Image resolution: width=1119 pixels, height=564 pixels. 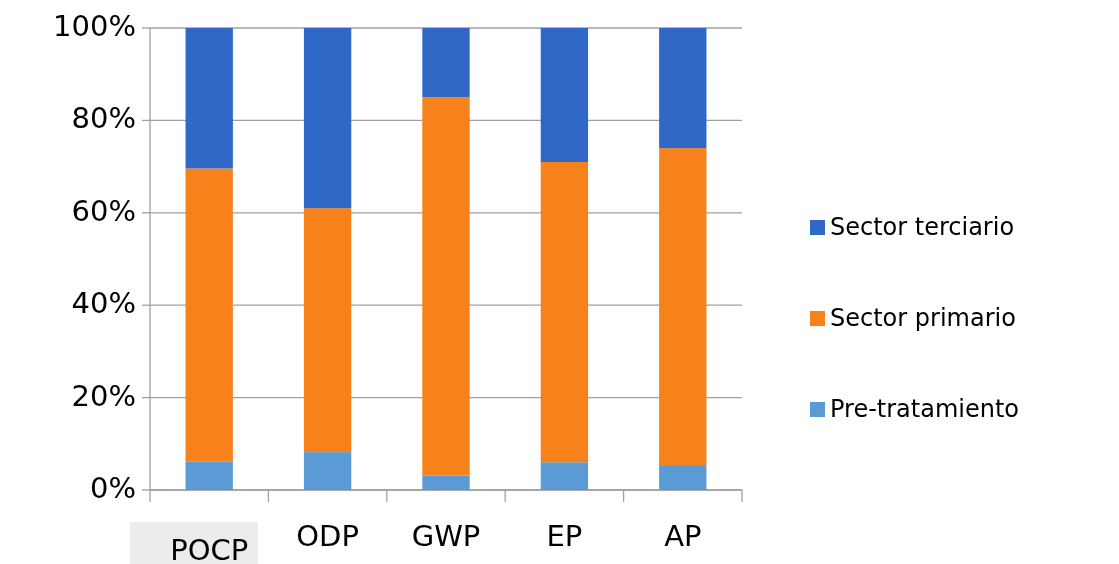 I want to click on x-tick-label: GWP, so click(x=446, y=536).